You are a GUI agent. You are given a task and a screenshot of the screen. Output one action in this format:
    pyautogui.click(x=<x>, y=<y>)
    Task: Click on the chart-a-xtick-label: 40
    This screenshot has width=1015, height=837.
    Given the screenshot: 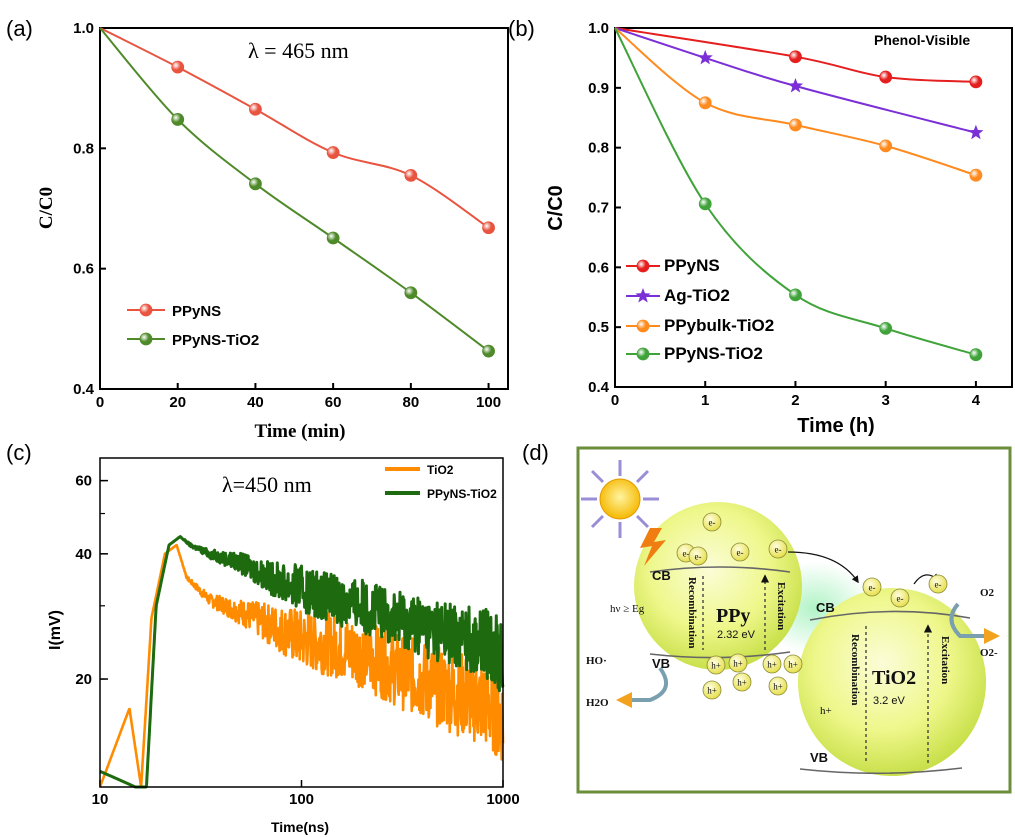 What is the action you would take?
    pyautogui.click(x=255, y=402)
    